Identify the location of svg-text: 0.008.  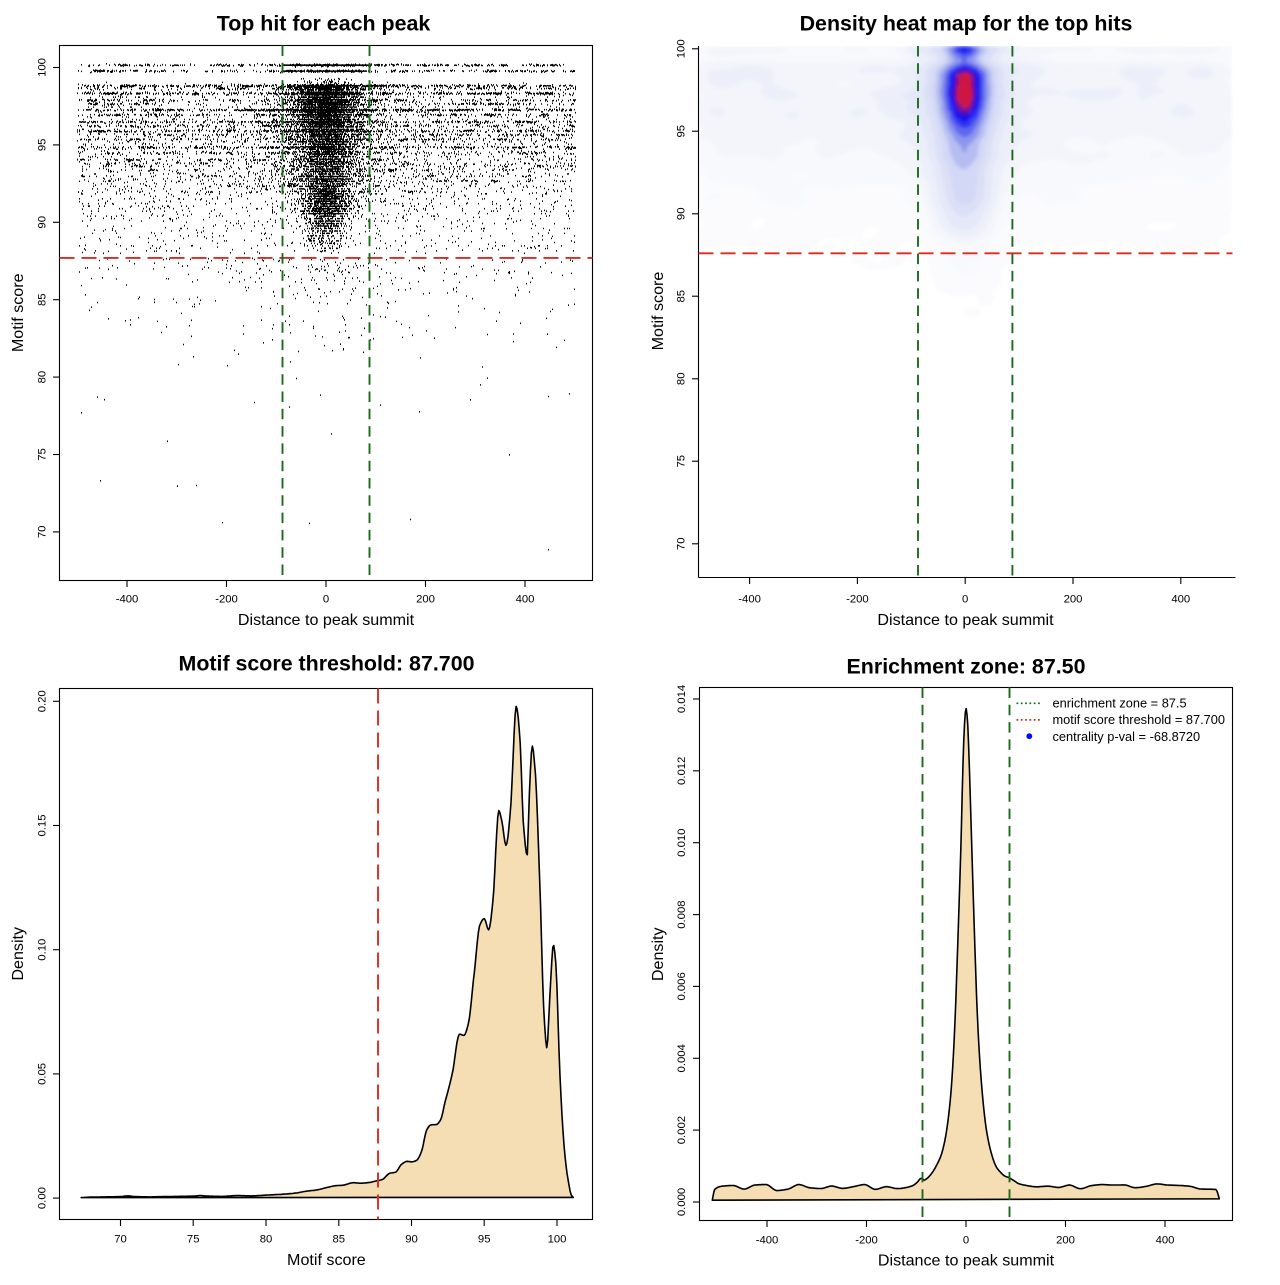
(682, 914).